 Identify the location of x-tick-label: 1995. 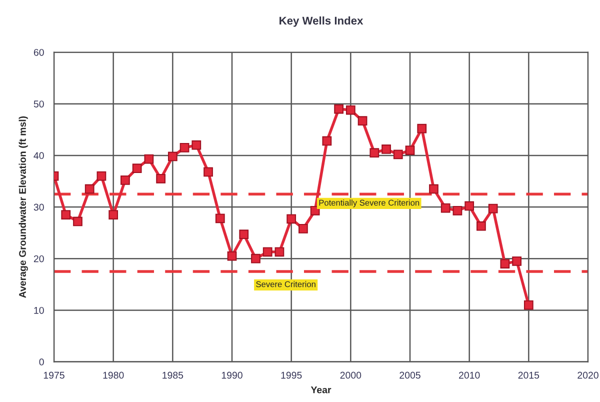
(291, 375).